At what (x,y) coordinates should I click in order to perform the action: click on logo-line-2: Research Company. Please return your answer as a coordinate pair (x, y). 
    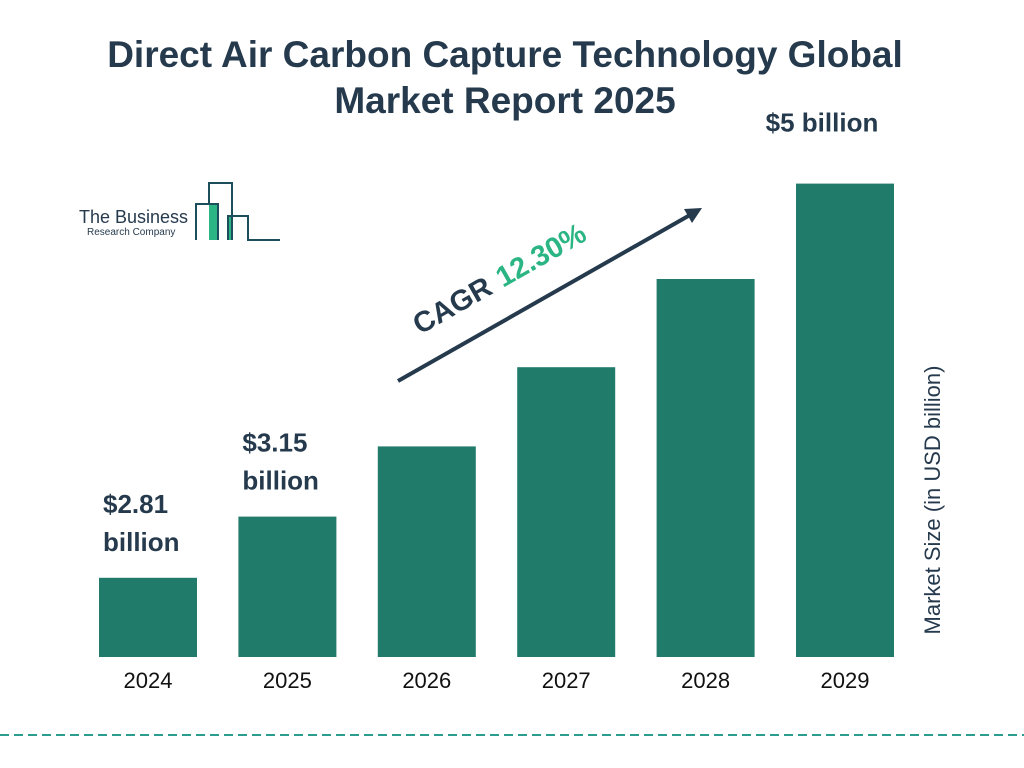
    Looking at the image, I should click on (131, 232).